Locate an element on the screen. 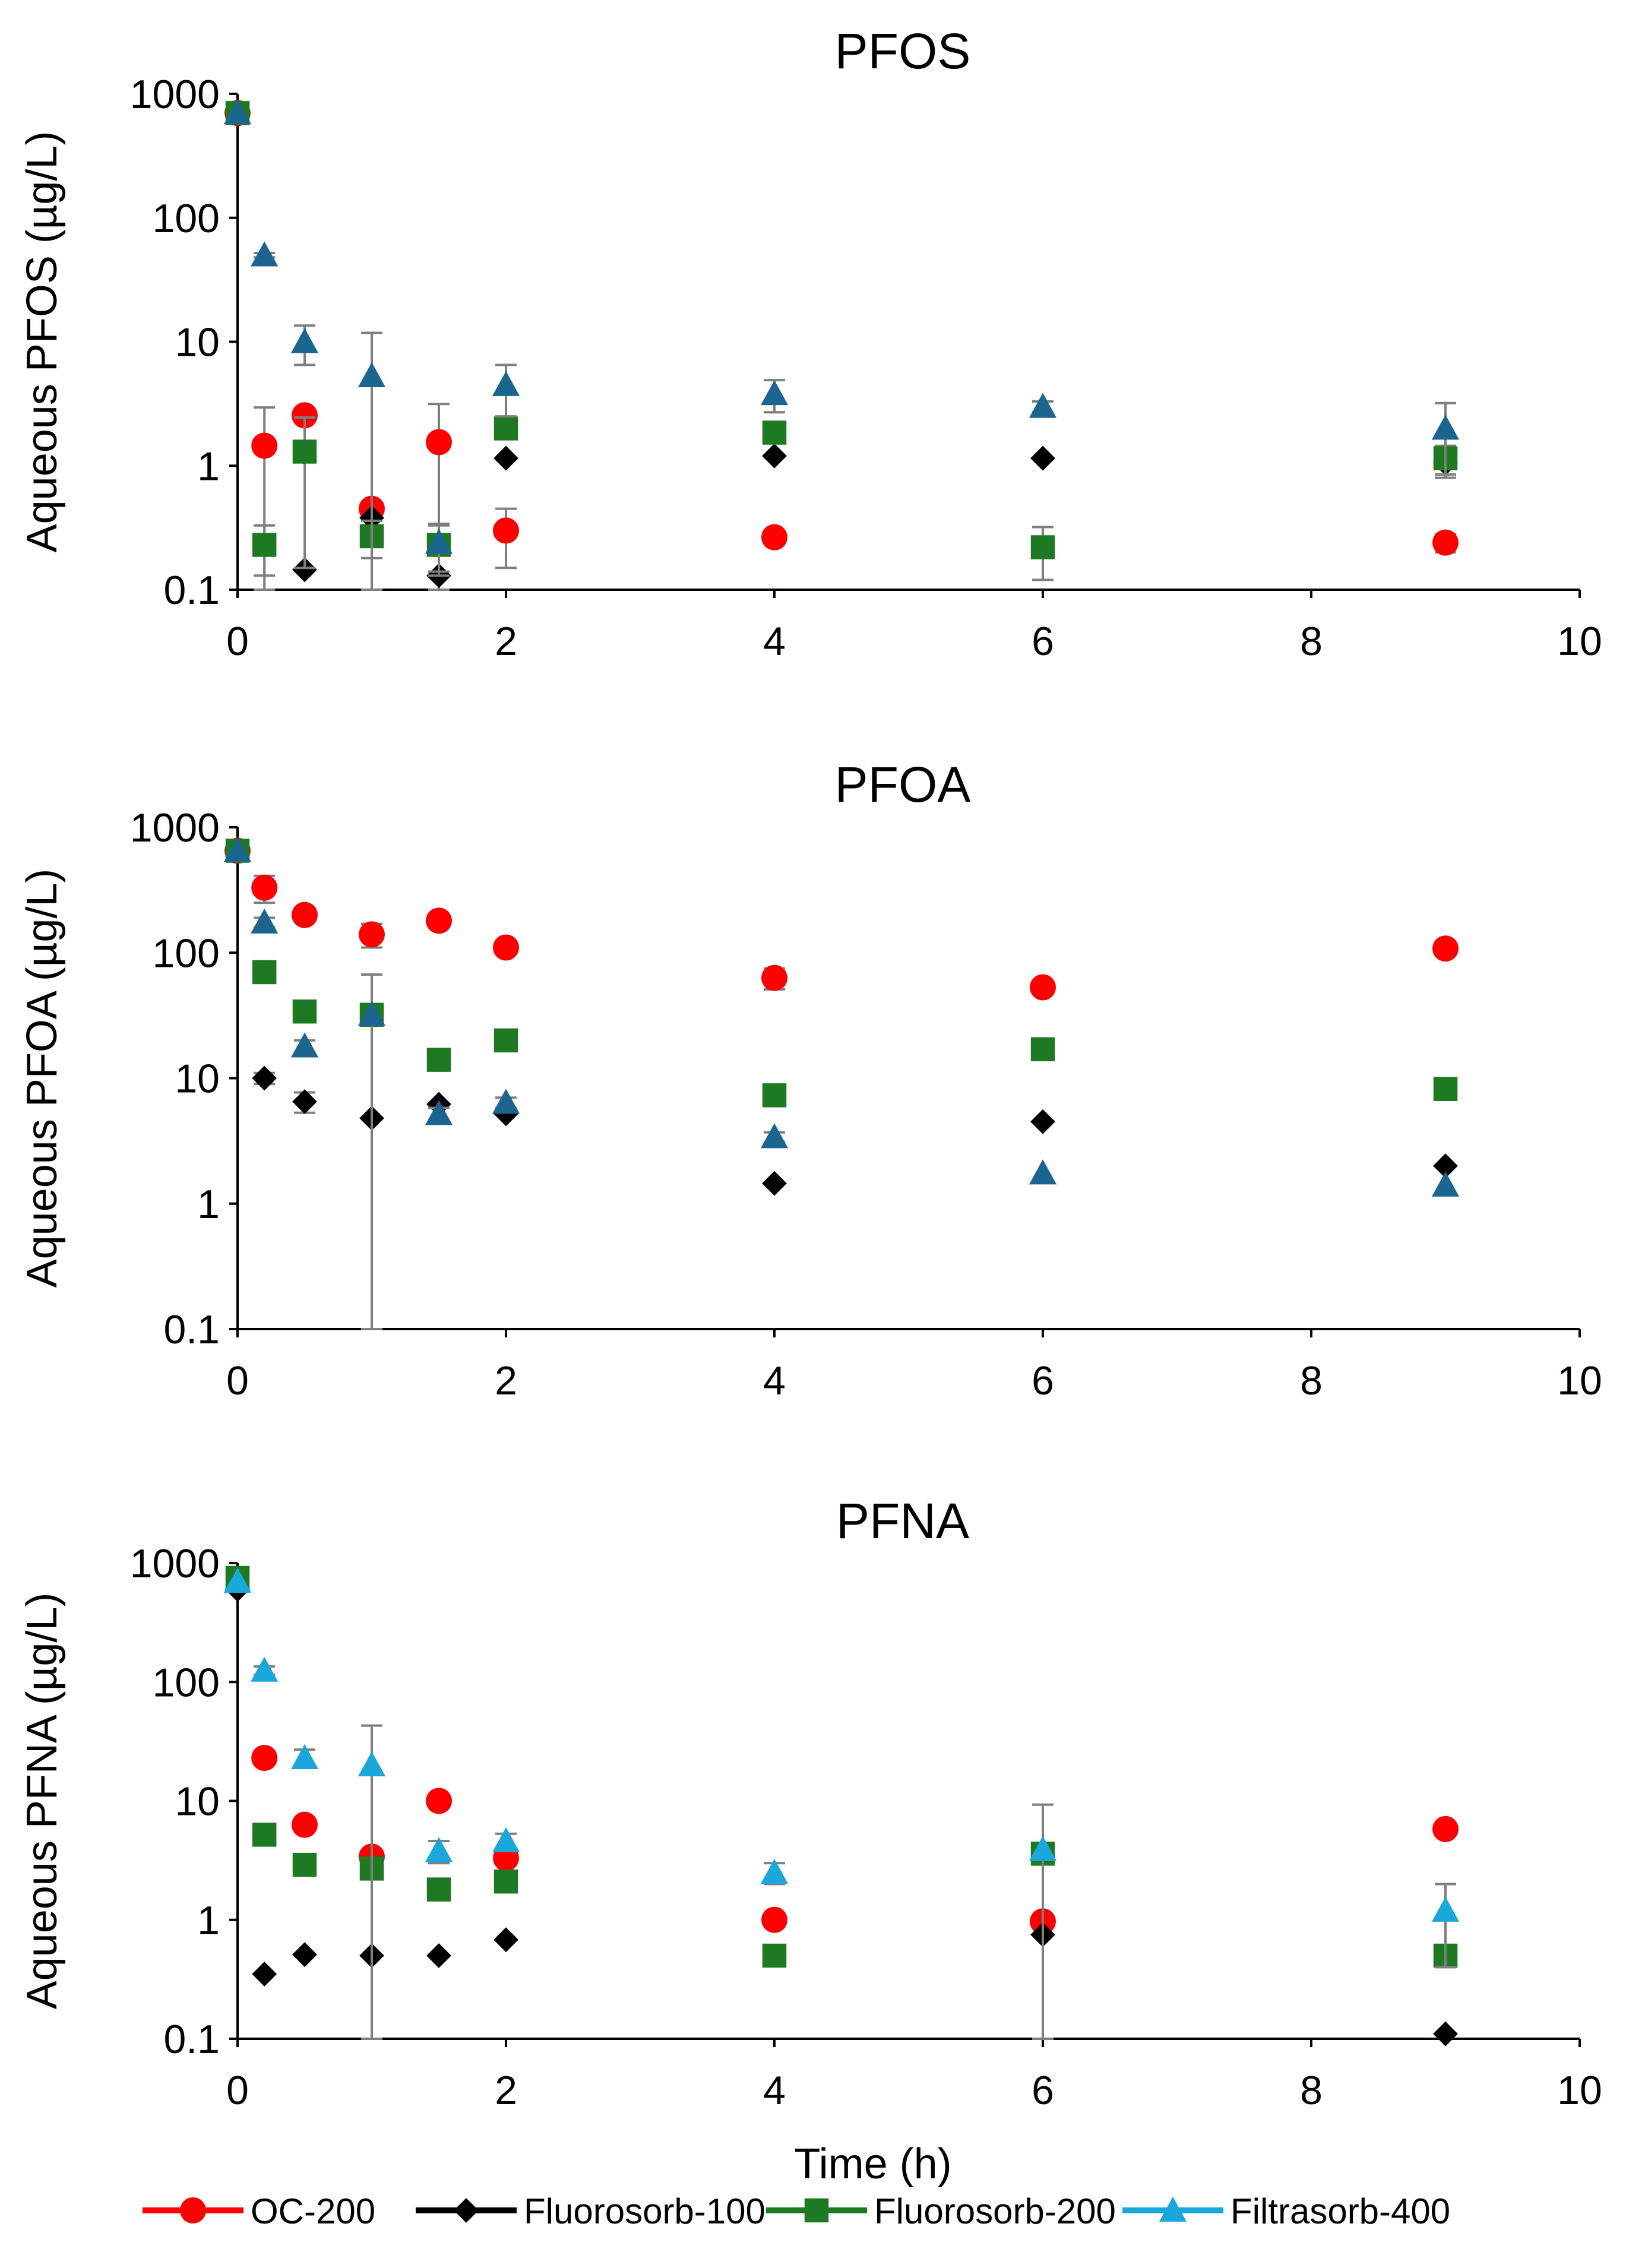  pfoa-y-tick-label: 10 is located at coordinates (197, 1079).